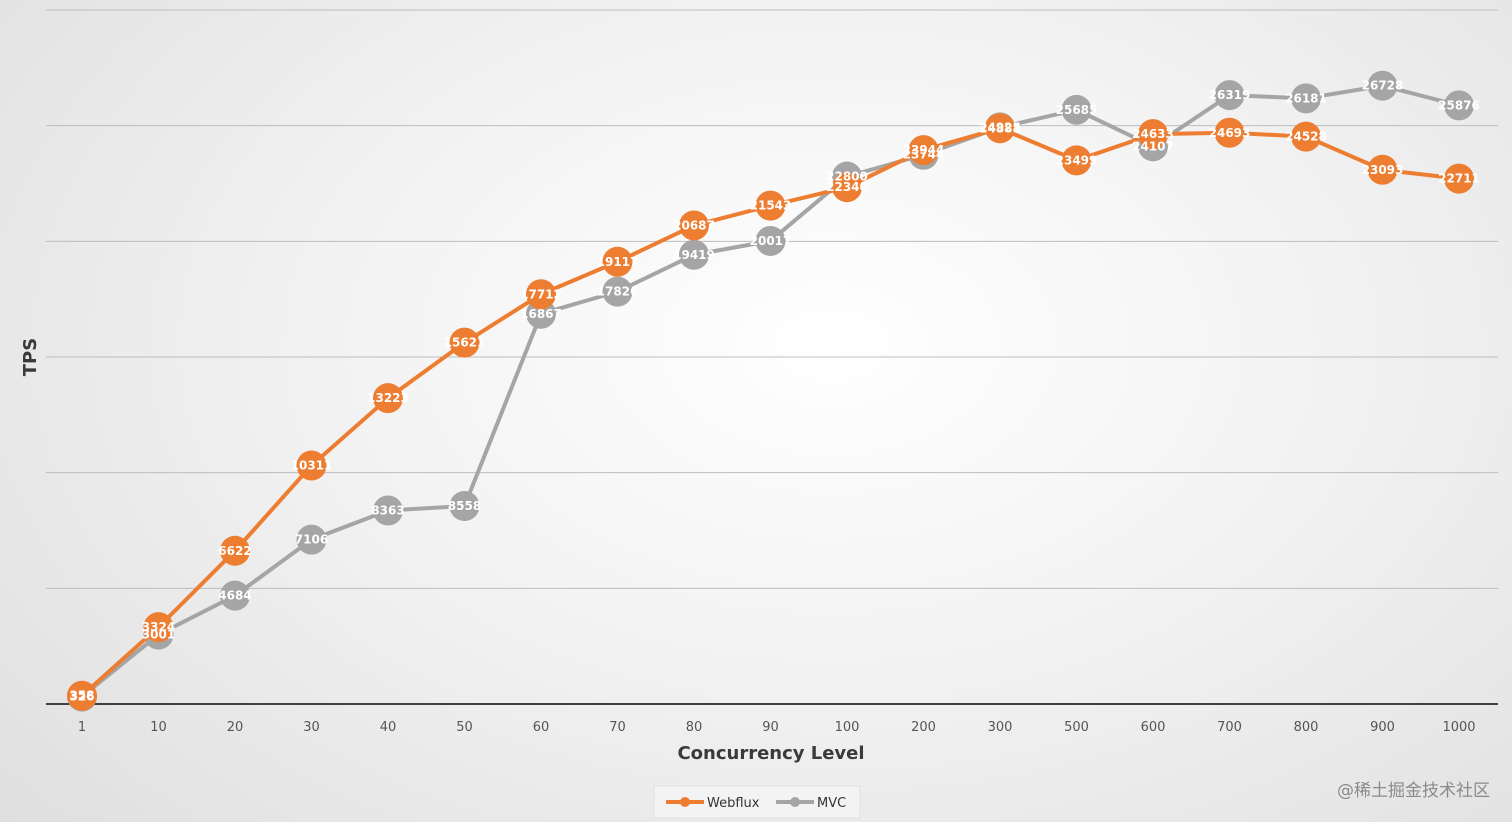  What do you see at coordinates (1153, 727) in the screenshot?
I see `x-tick-label: 600` at bounding box center [1153, 727].